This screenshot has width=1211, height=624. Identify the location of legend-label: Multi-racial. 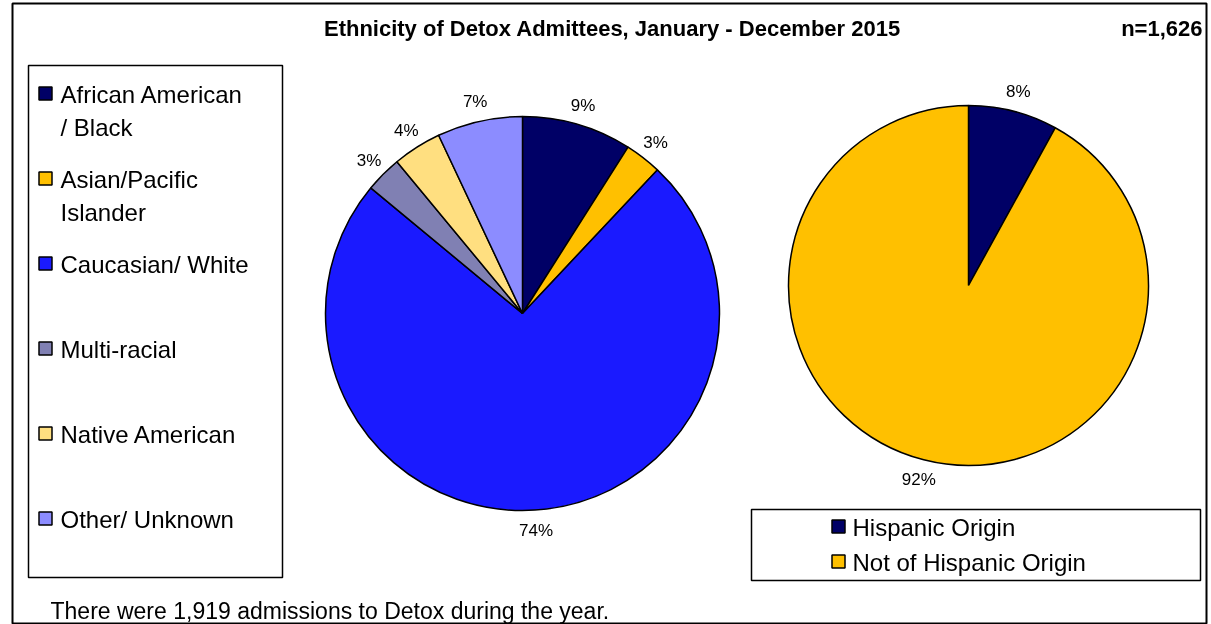
(118, 349).